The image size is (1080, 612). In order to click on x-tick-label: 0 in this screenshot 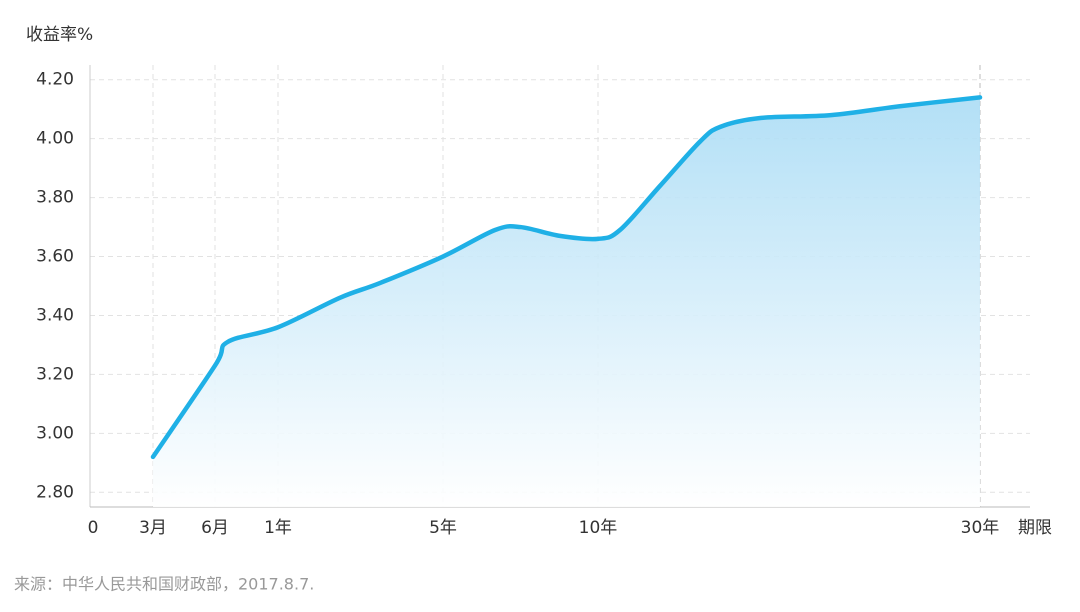, I will do `click(93, 528)`.